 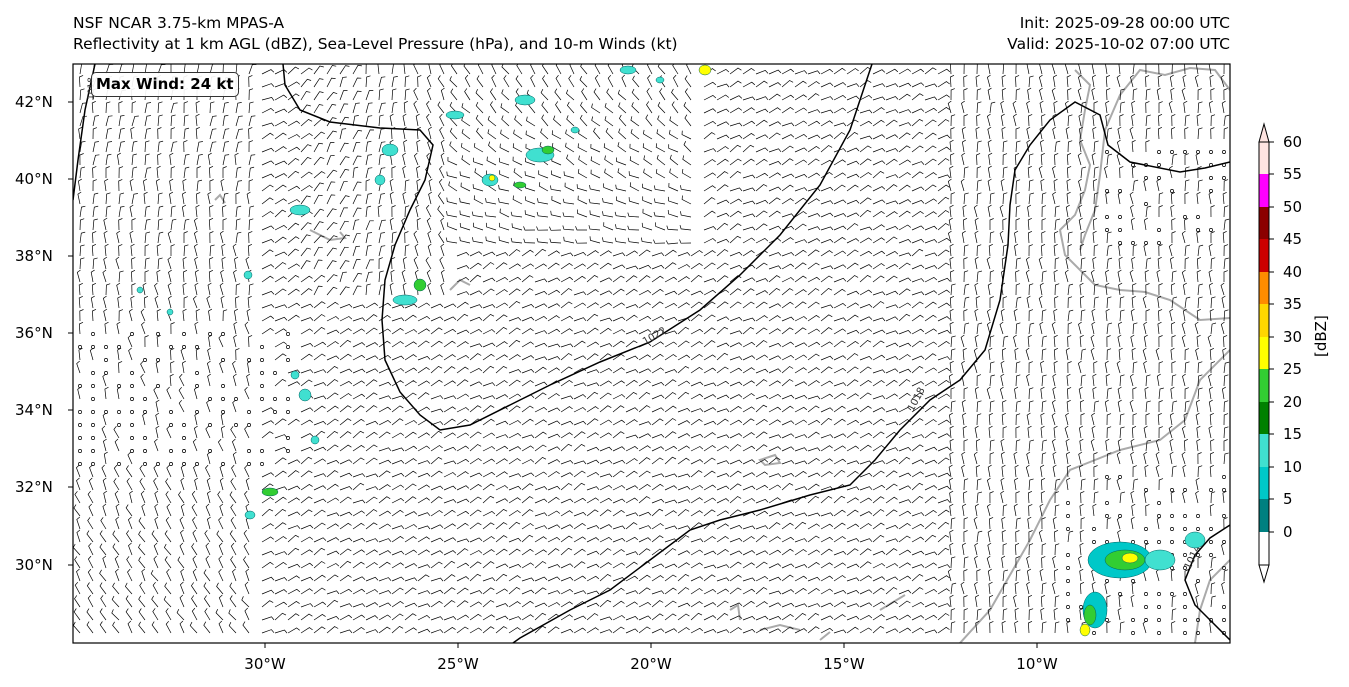 I want to click on lon-label-15w: 15°W, so click(x=844, y=664).